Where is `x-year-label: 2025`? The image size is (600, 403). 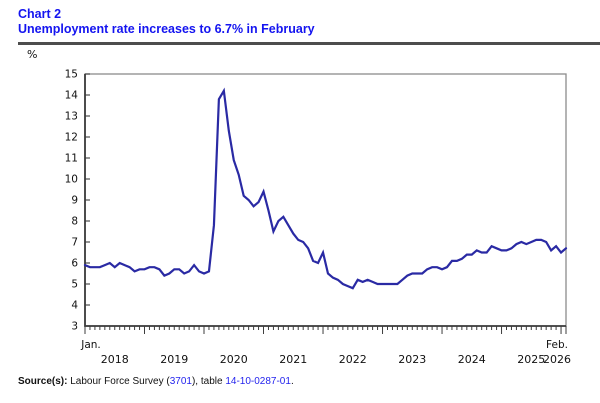
x-year-label: 2025 is located at coordinates (531, 359).